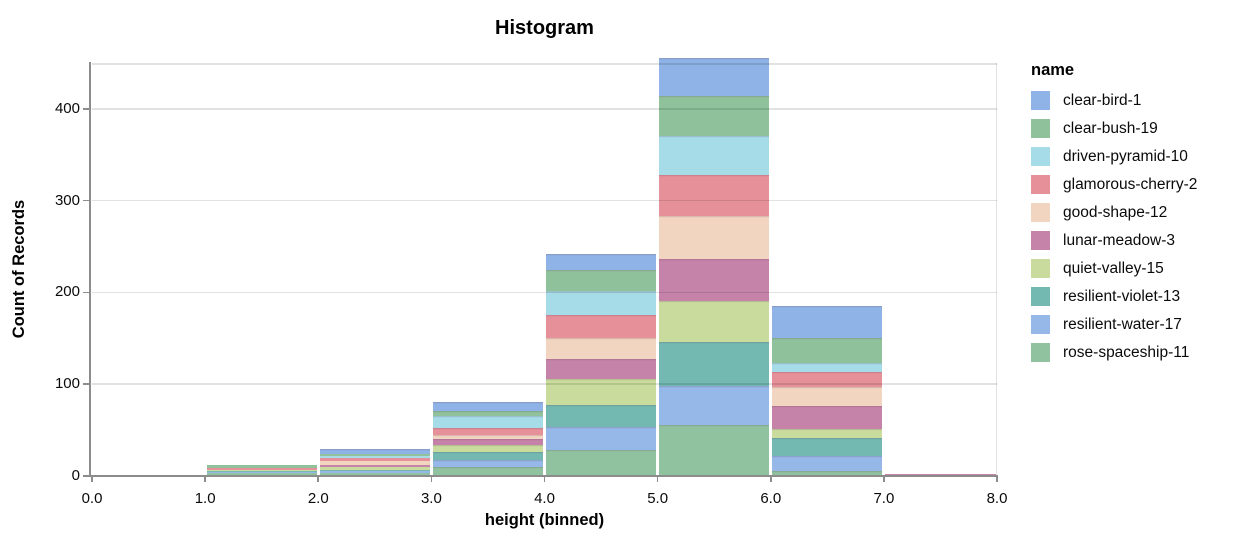 The height and width of the screenshot is (558, 1252). What do you see at coordinates (1119, 240) in the screenshot?
I see `legend-label: lunar-meadow-3` at bounding box center [1119, 240].